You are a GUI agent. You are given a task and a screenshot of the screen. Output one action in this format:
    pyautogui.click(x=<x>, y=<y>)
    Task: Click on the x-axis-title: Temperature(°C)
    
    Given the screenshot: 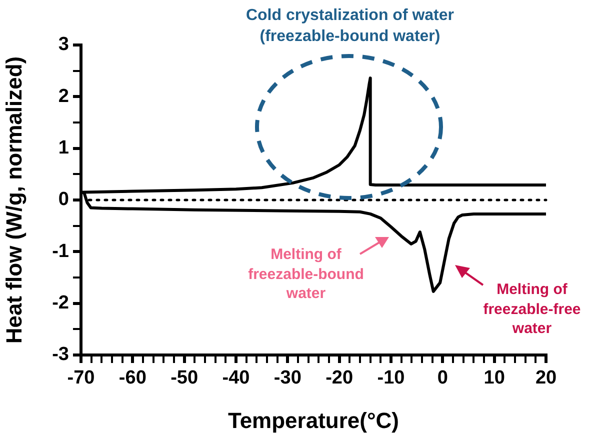 What is the action you would take?
    pyautogui.click(x=313, y=420)
    